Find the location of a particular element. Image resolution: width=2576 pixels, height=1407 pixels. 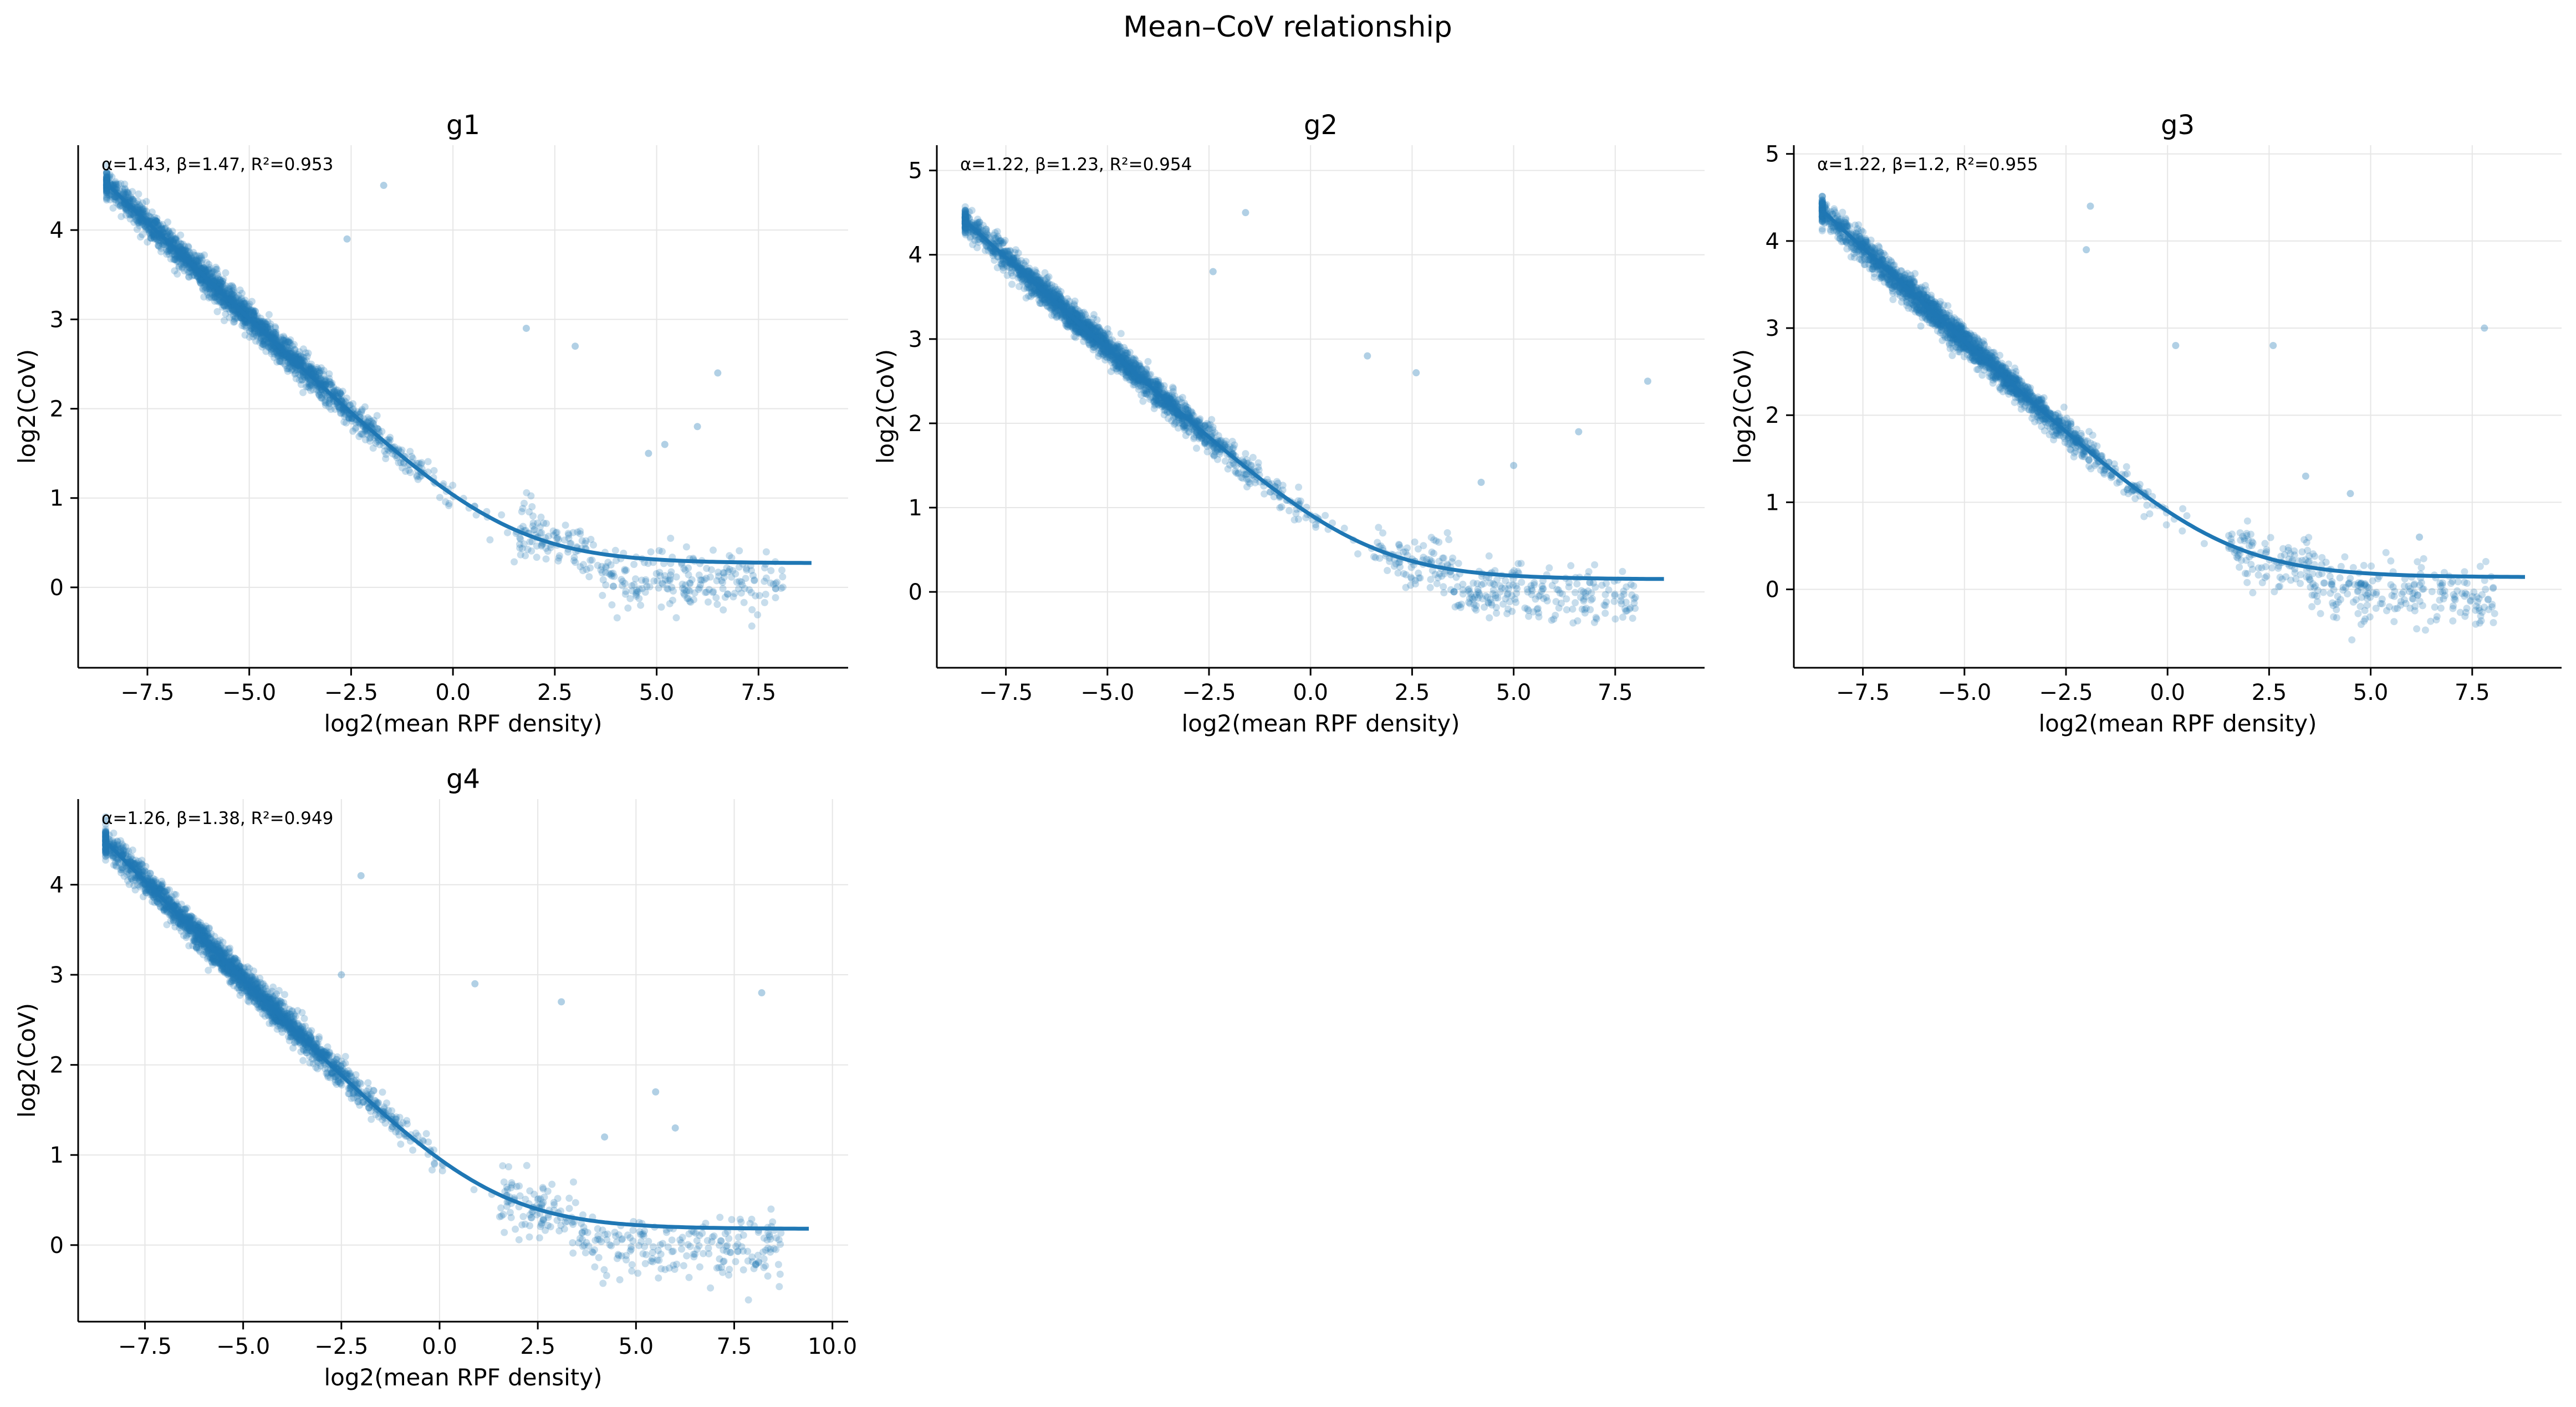

y-tick-label: 2 is located at coordinates (57, 409).